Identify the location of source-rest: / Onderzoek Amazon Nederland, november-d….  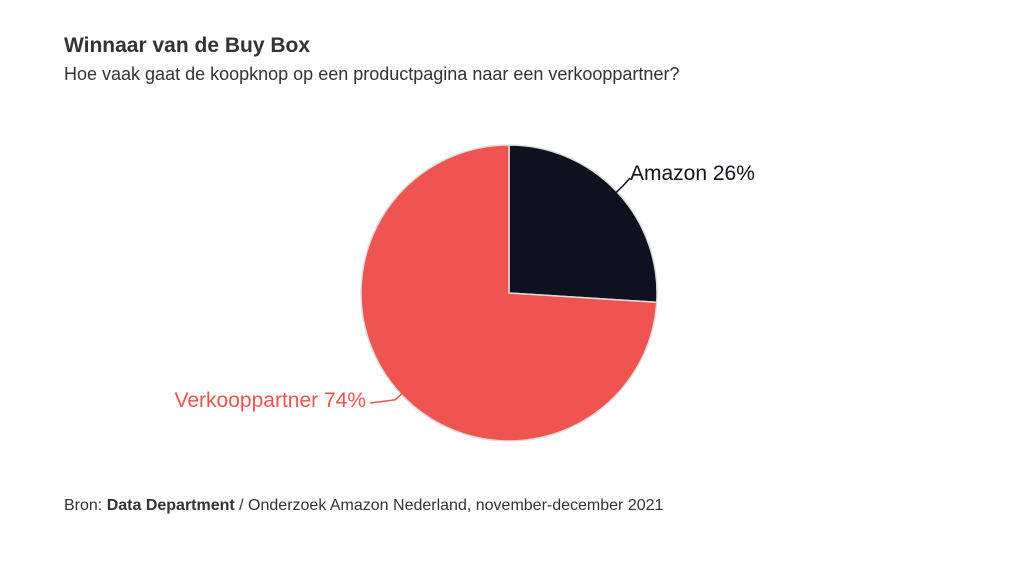
(449, 505).